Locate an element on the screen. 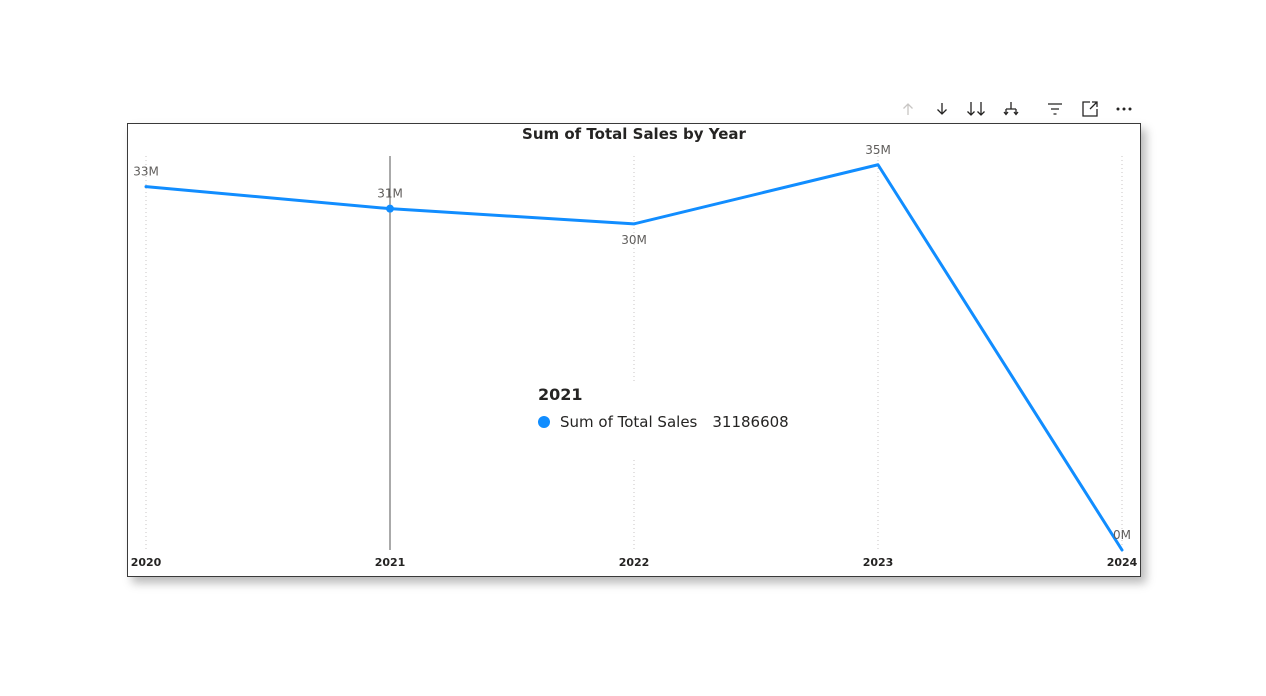  tooltip-title: 2021 is located at coordinates (560, 394).